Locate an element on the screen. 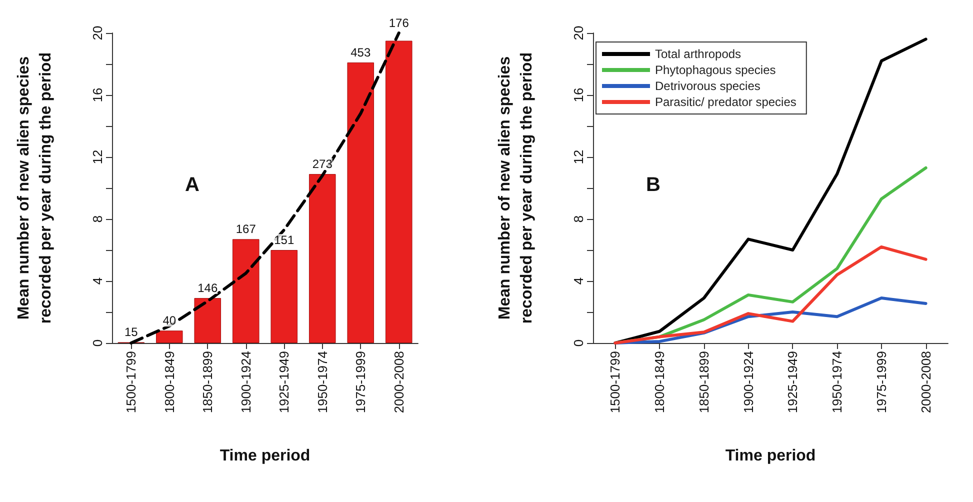 The image size is (973, 502). annotation: 273 is located at coordinates (322, 164).